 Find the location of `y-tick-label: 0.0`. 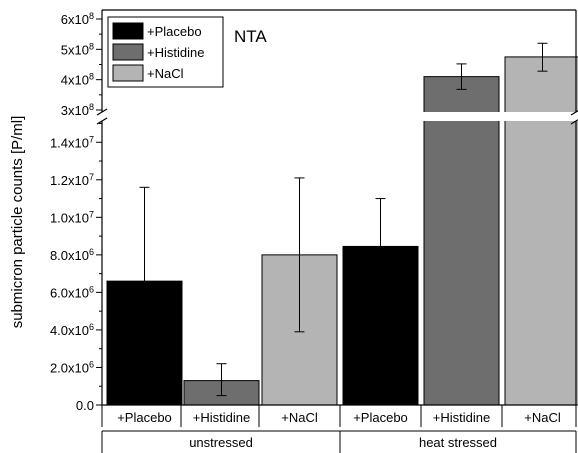

y-tick-label: 0.0 is located at coordinates (85, 405).